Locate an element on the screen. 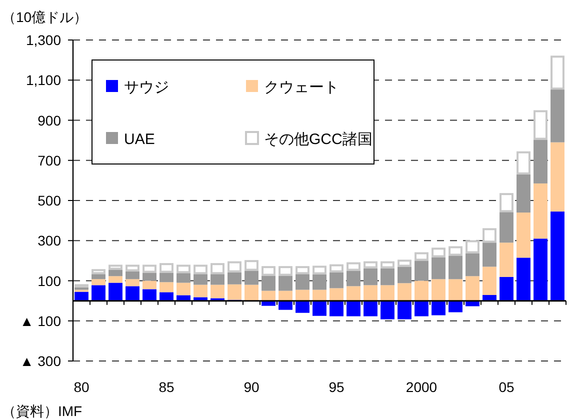 The image size is (569, 419). x-tick-label: 85 is located at coordinates (166, 387).